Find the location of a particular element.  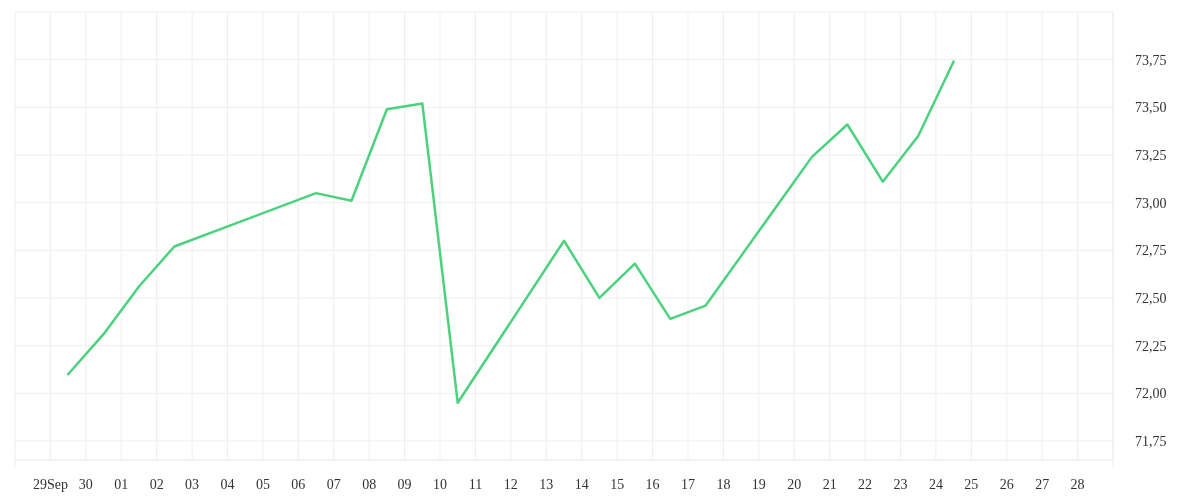

x-tick-label: 25 is located at coordinates (971, 484).